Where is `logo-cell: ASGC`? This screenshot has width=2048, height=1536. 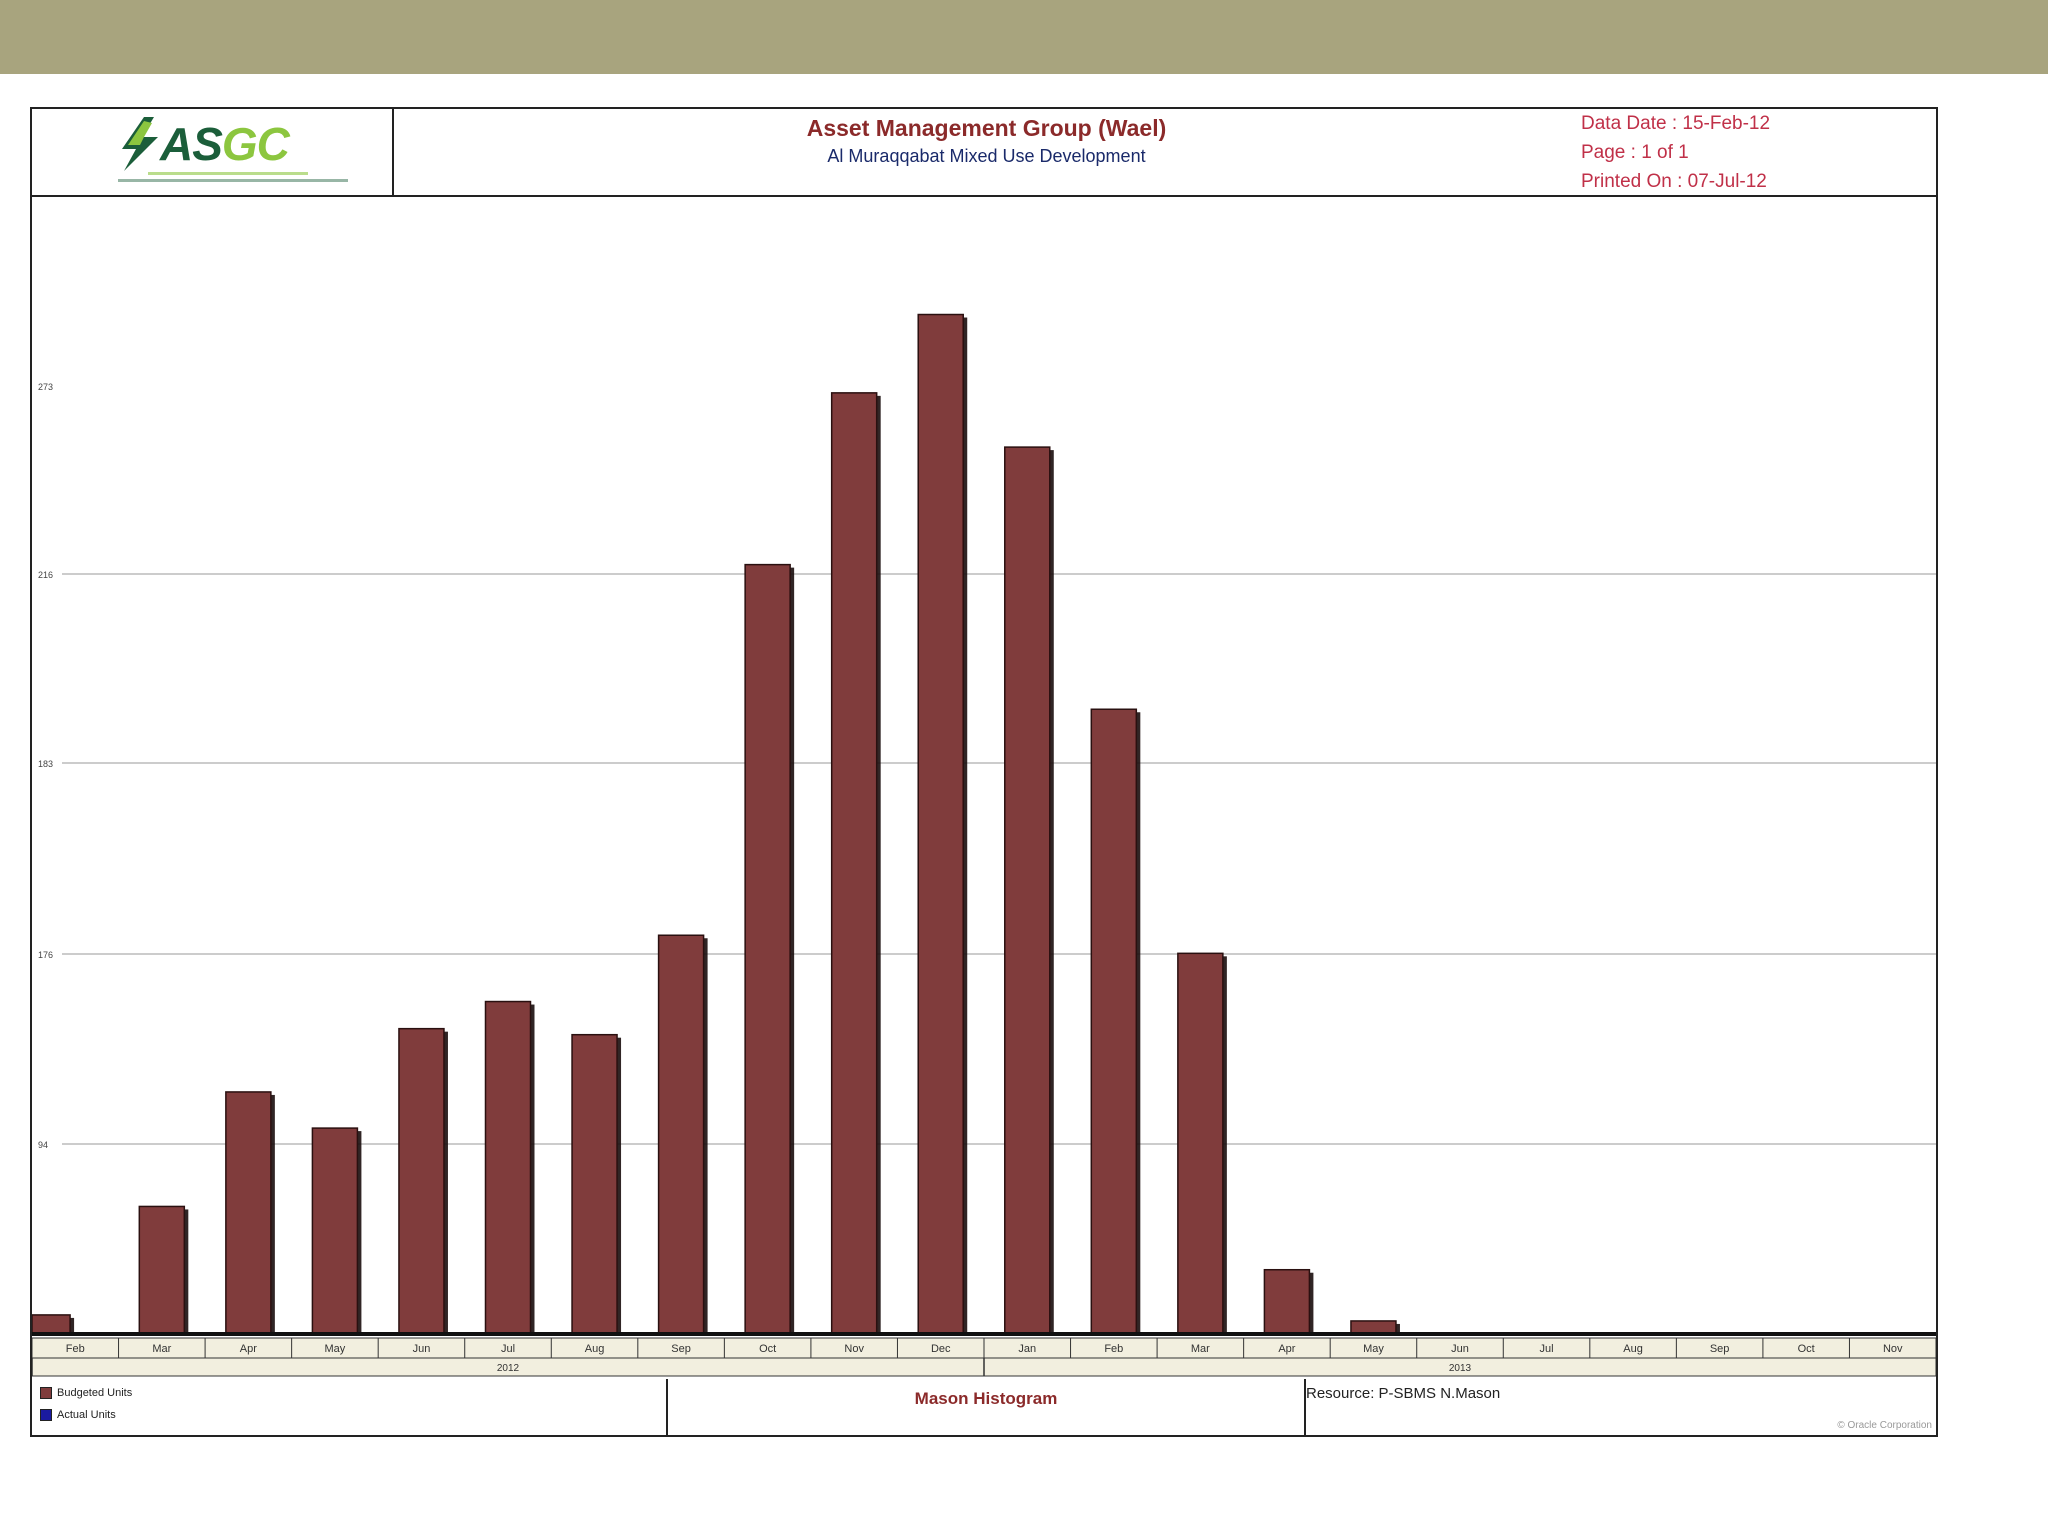
logo-cell: ASGC is located at coordinates (213, 152).